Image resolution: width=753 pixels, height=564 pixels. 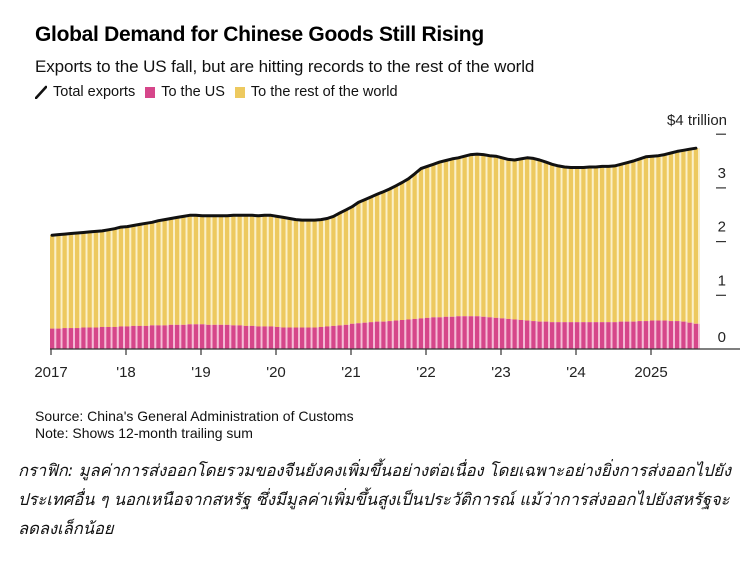 What do you see at coordinates (324, 92) in the screenshot?
I see `legend-label-row: To the rest of the world` at bounding box center [324, 92].